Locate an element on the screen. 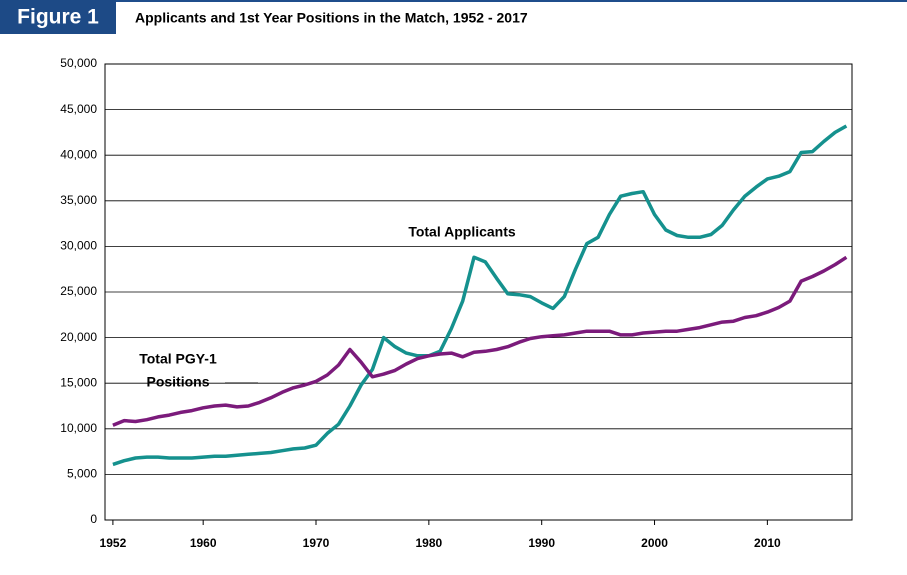  y-tick-label: 25,000 is located at coordinates (78, 291).